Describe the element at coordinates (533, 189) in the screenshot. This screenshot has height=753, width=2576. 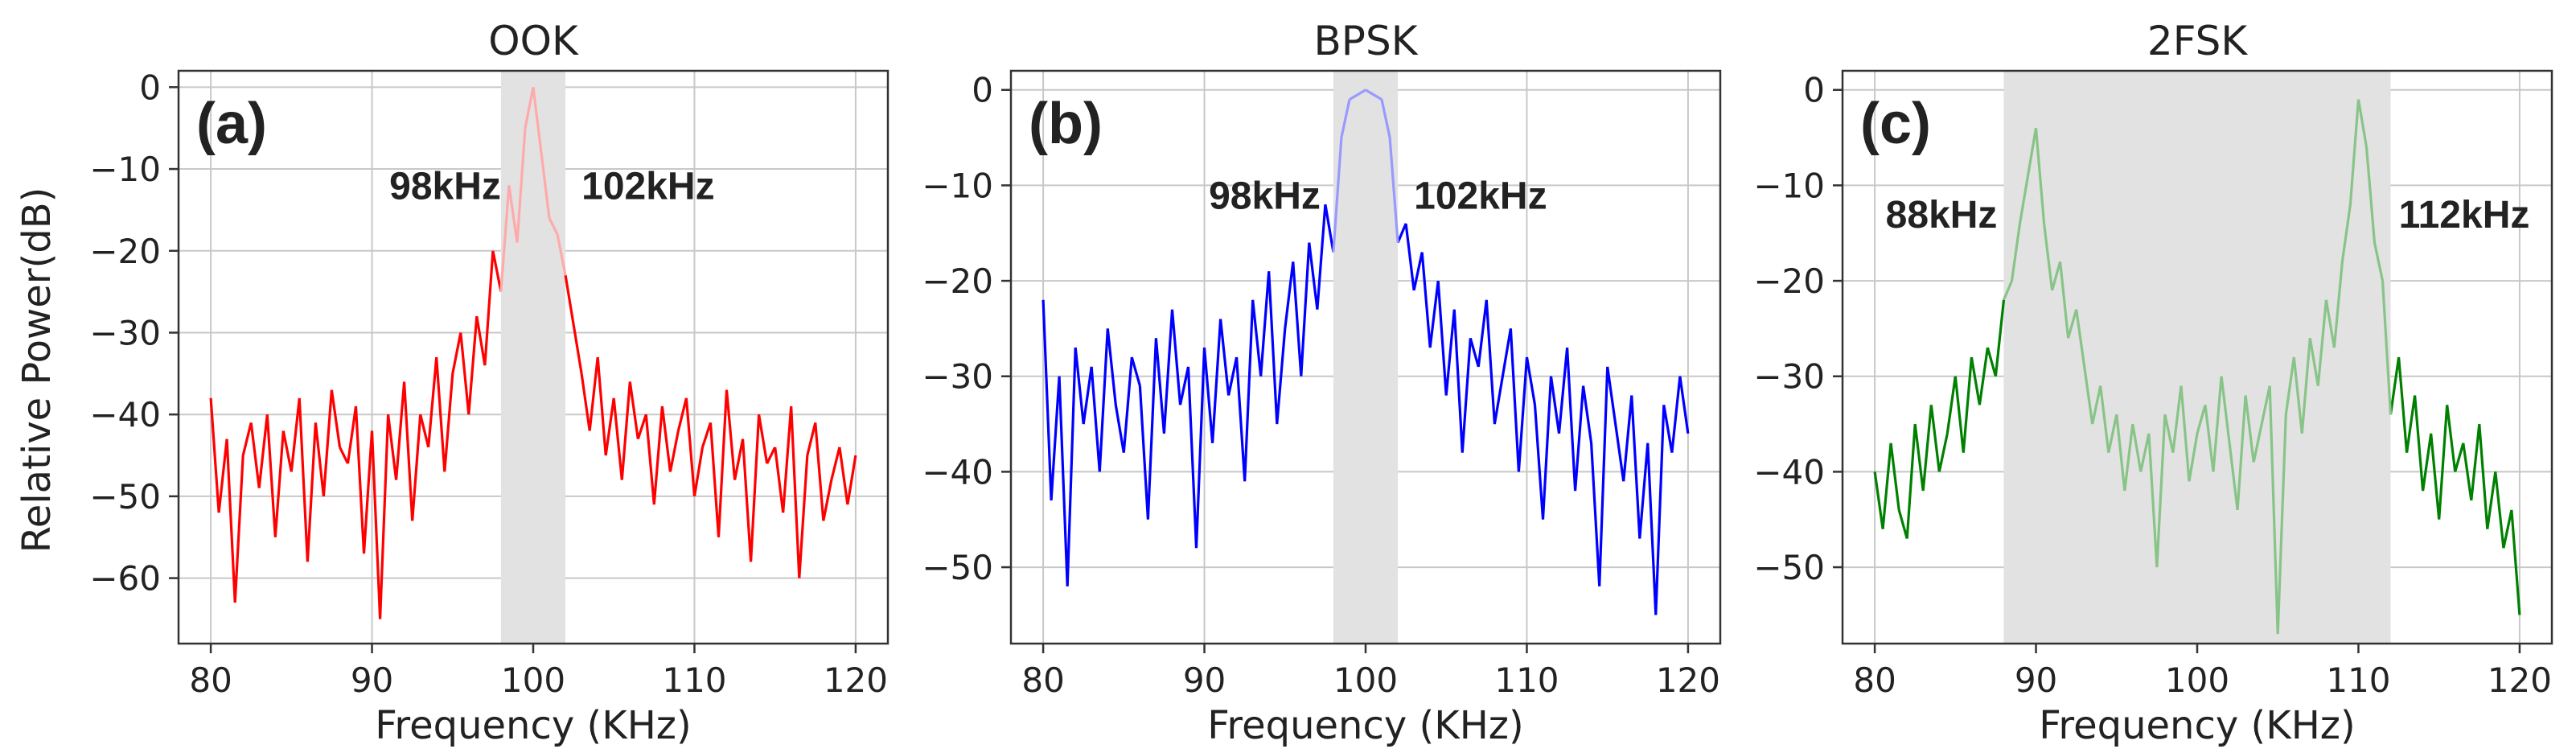
I see `series-line-in-band-ook` at that location.